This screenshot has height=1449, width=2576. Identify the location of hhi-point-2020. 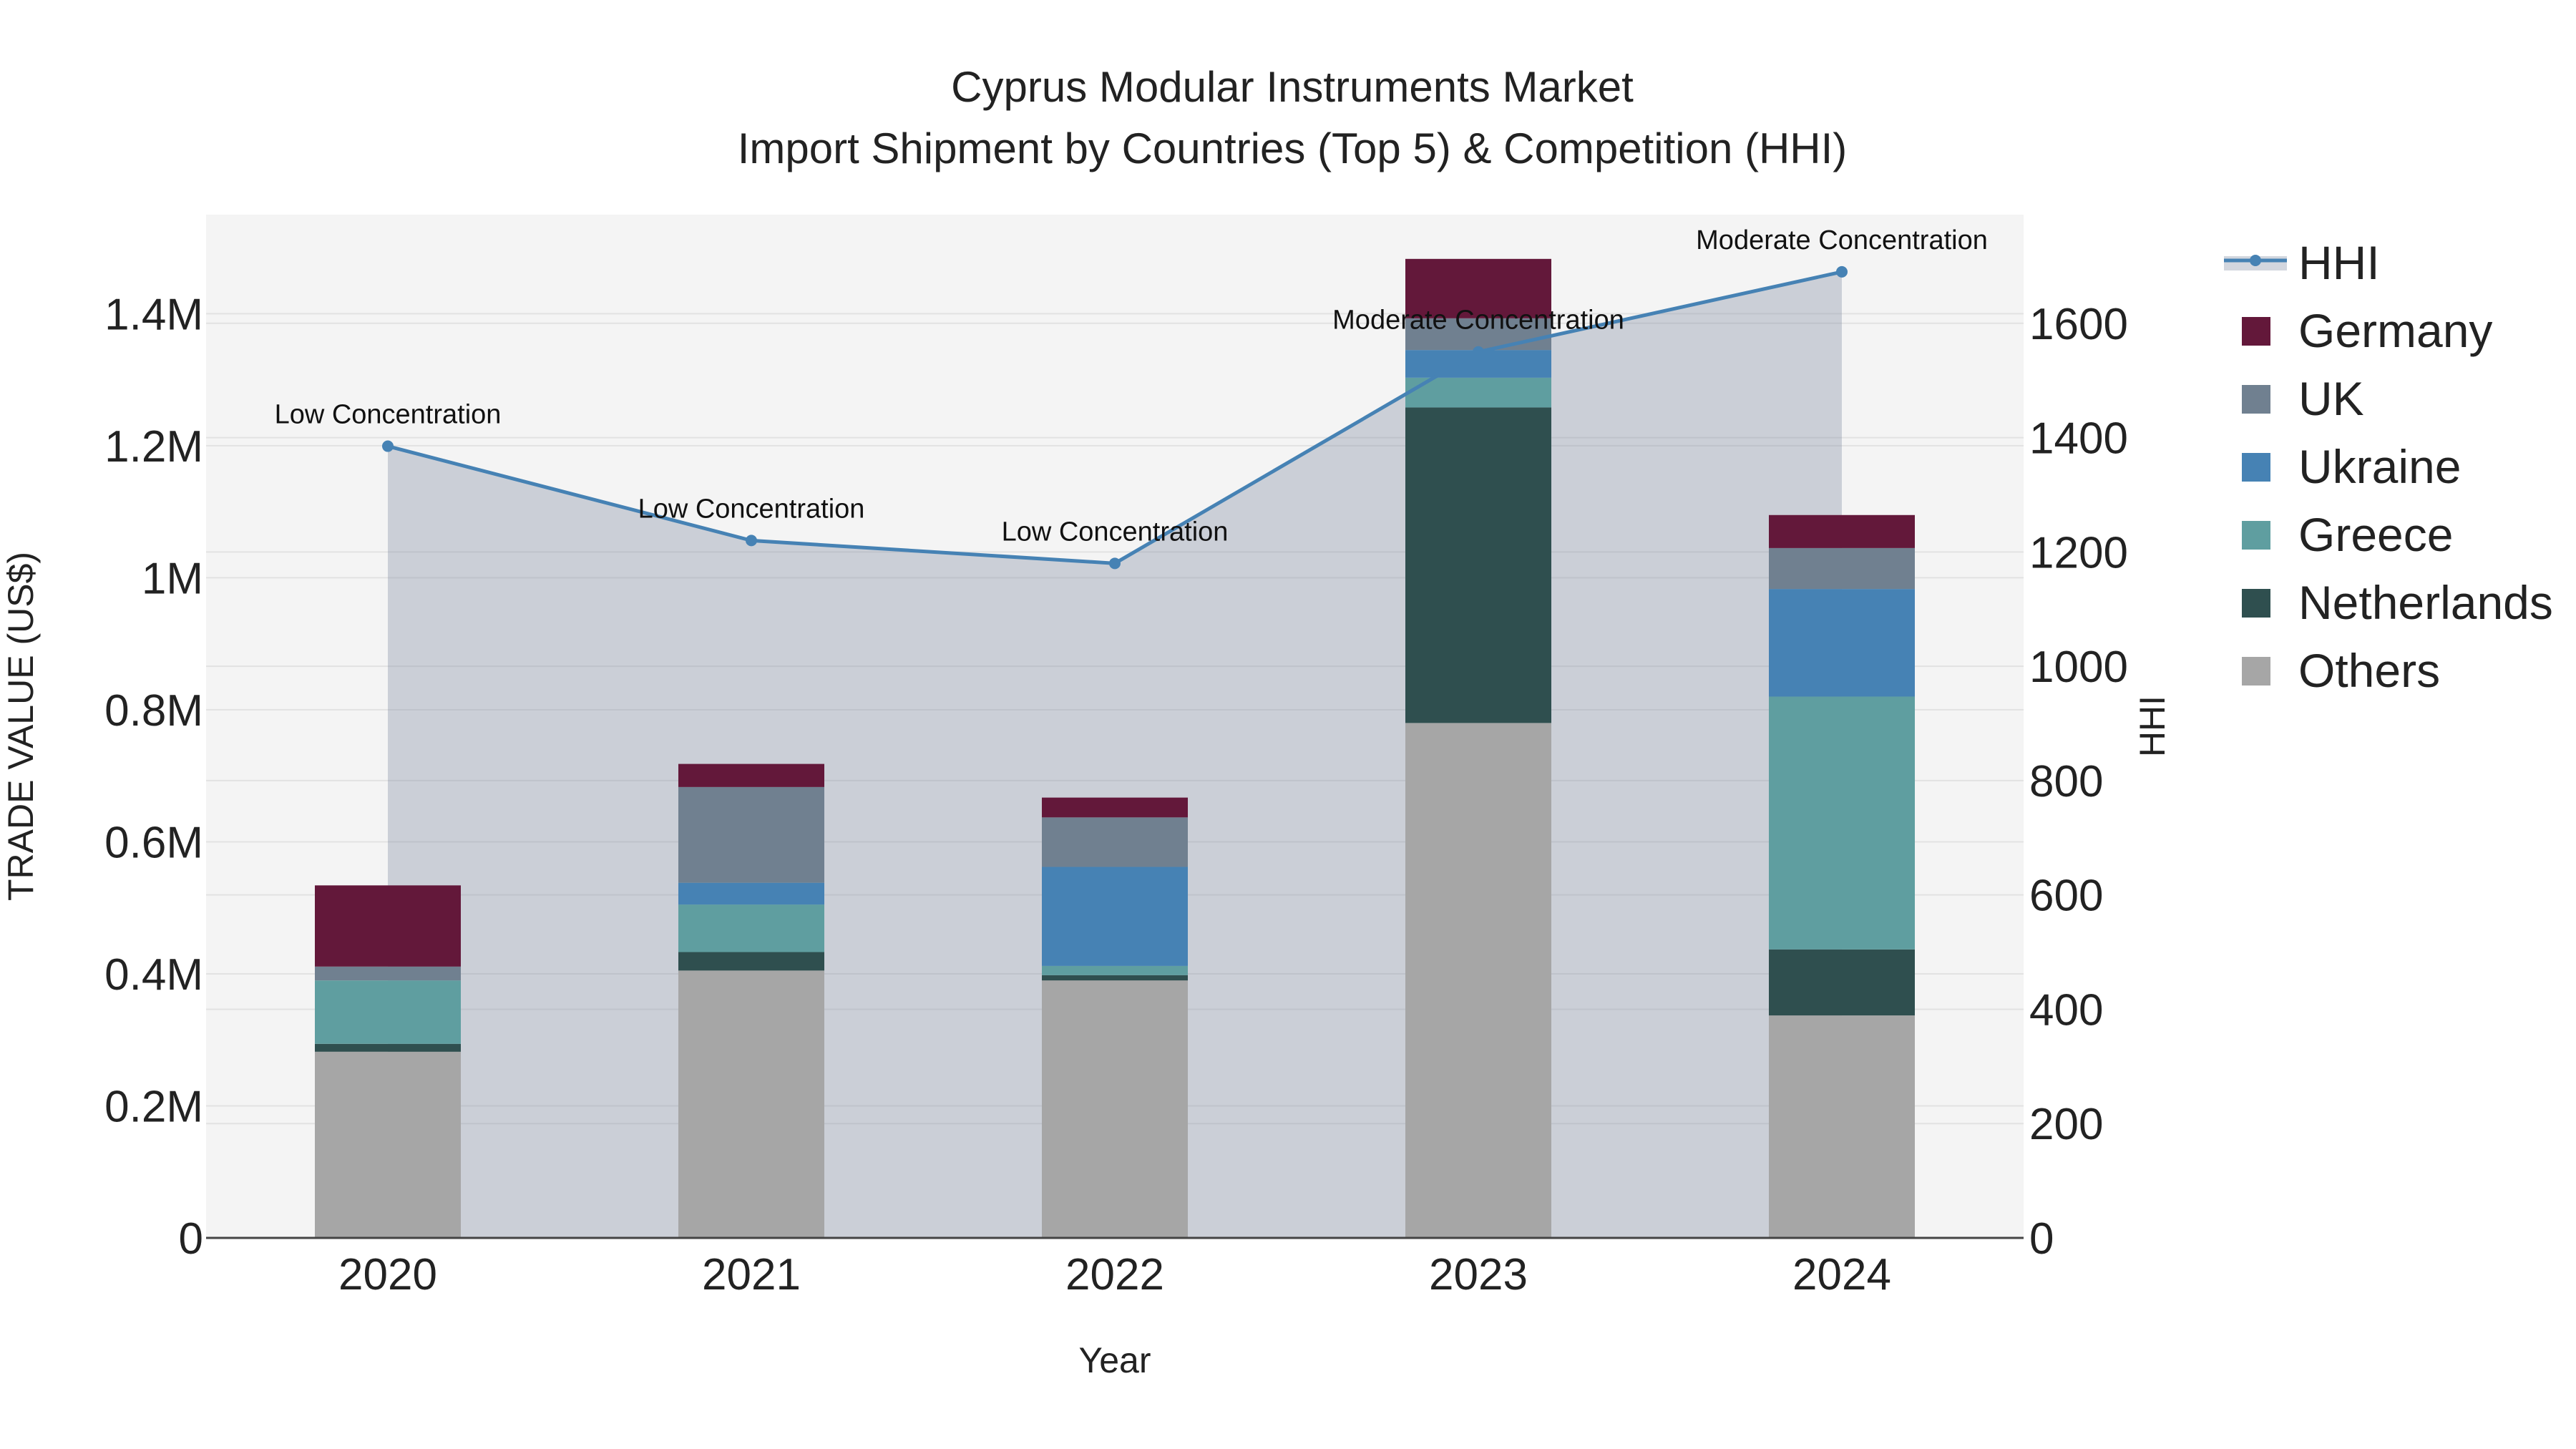
(388, 446).